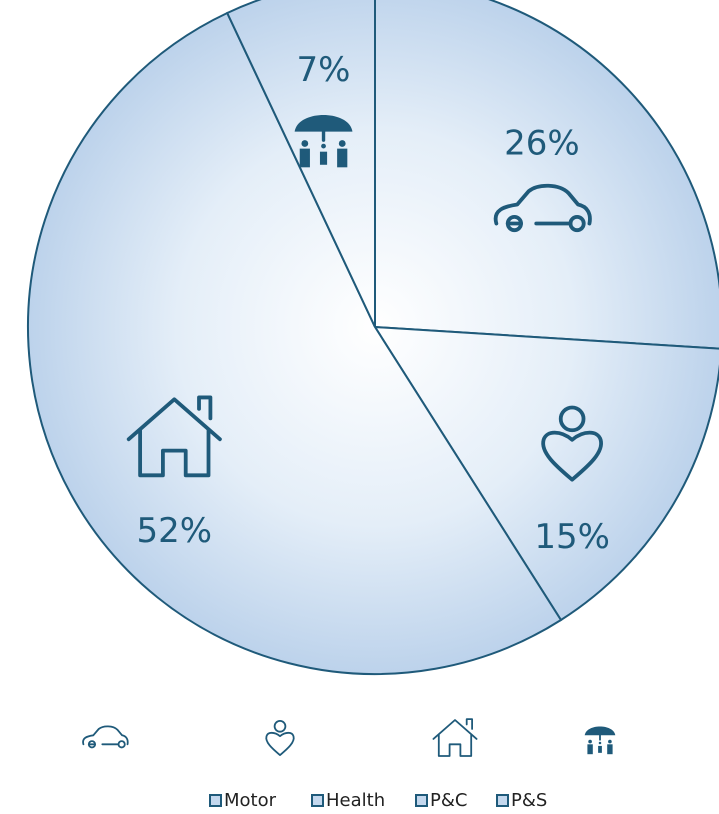 This screenshot has width=719, height=814. I want to click on legend: Motor Health P&C P&S, so click(378, 800).